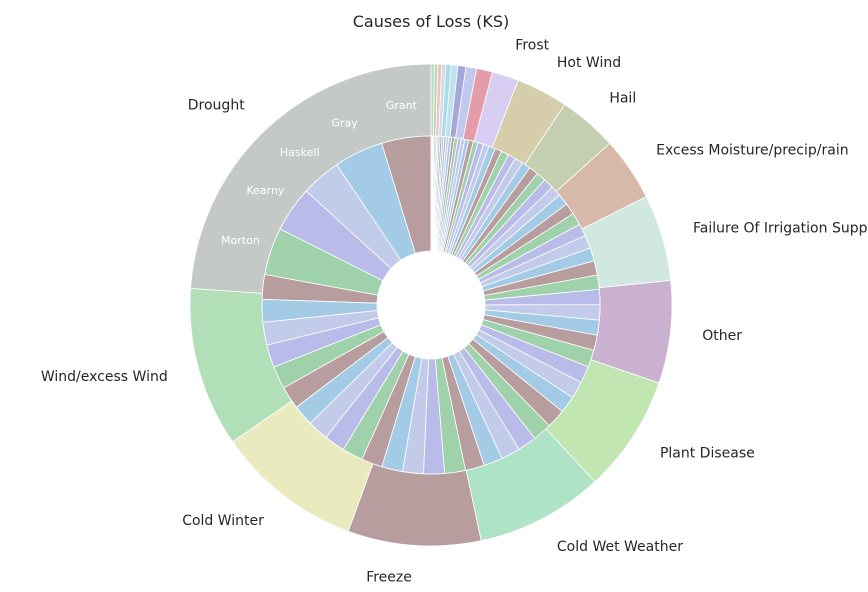 This screenshot has height=592, width=868. What do you see at coordinates (589, 63) in the screenshot?
I see `outer-label-hot-wind: Hot Wind` at bounding box center [589, 63].